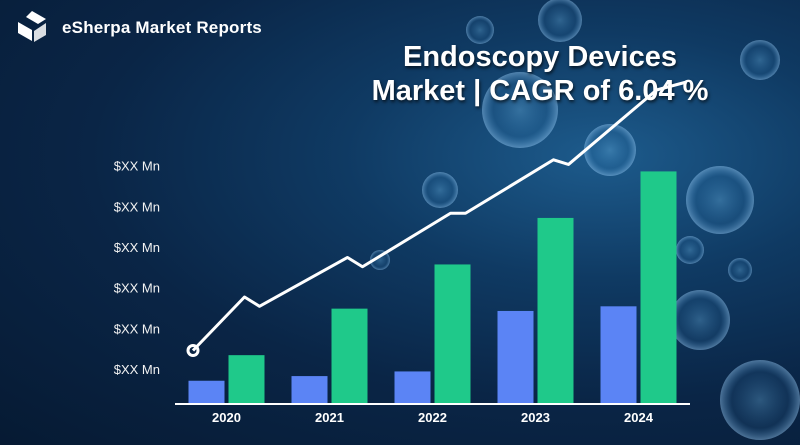  Describe the element at coordinates (540, 91) in the screenshot. I see `chart-title-line2: Market | CAGR of 6.04 %` at that location.